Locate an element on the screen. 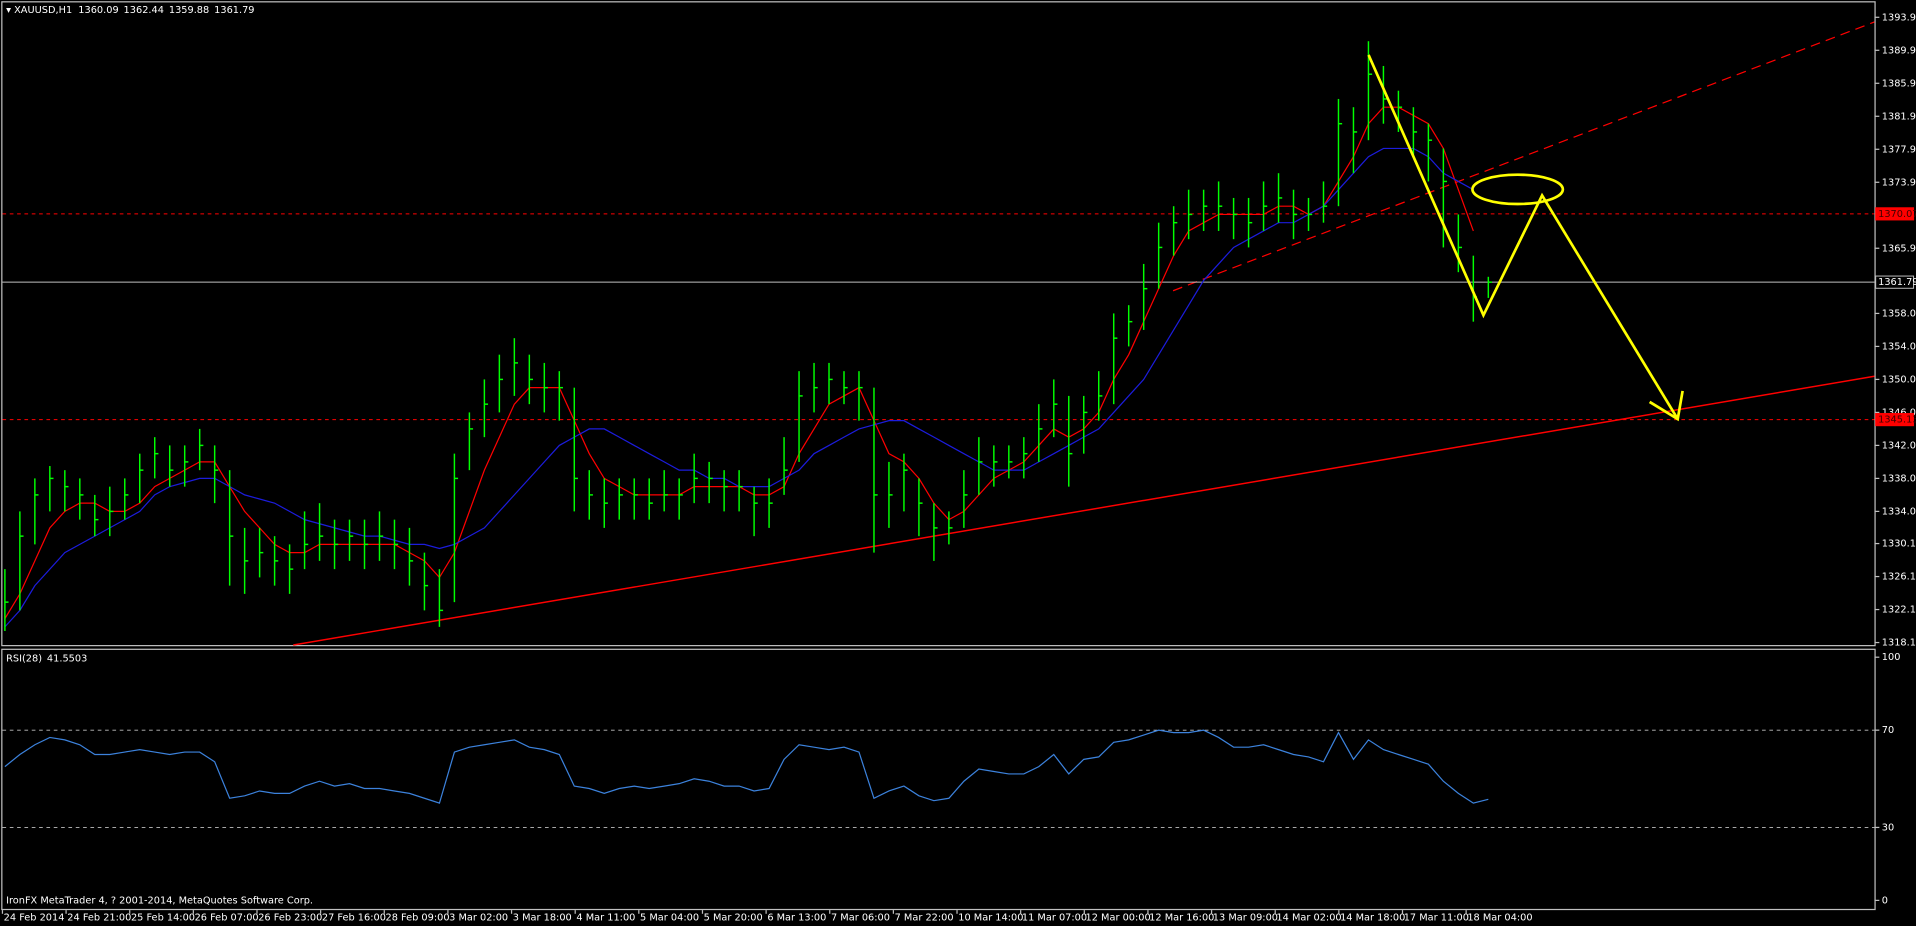 The width and height of the screenshot is (1916, 926). x-tick-label: 26 Feb 23:00 is located at coordinates (290, 917).